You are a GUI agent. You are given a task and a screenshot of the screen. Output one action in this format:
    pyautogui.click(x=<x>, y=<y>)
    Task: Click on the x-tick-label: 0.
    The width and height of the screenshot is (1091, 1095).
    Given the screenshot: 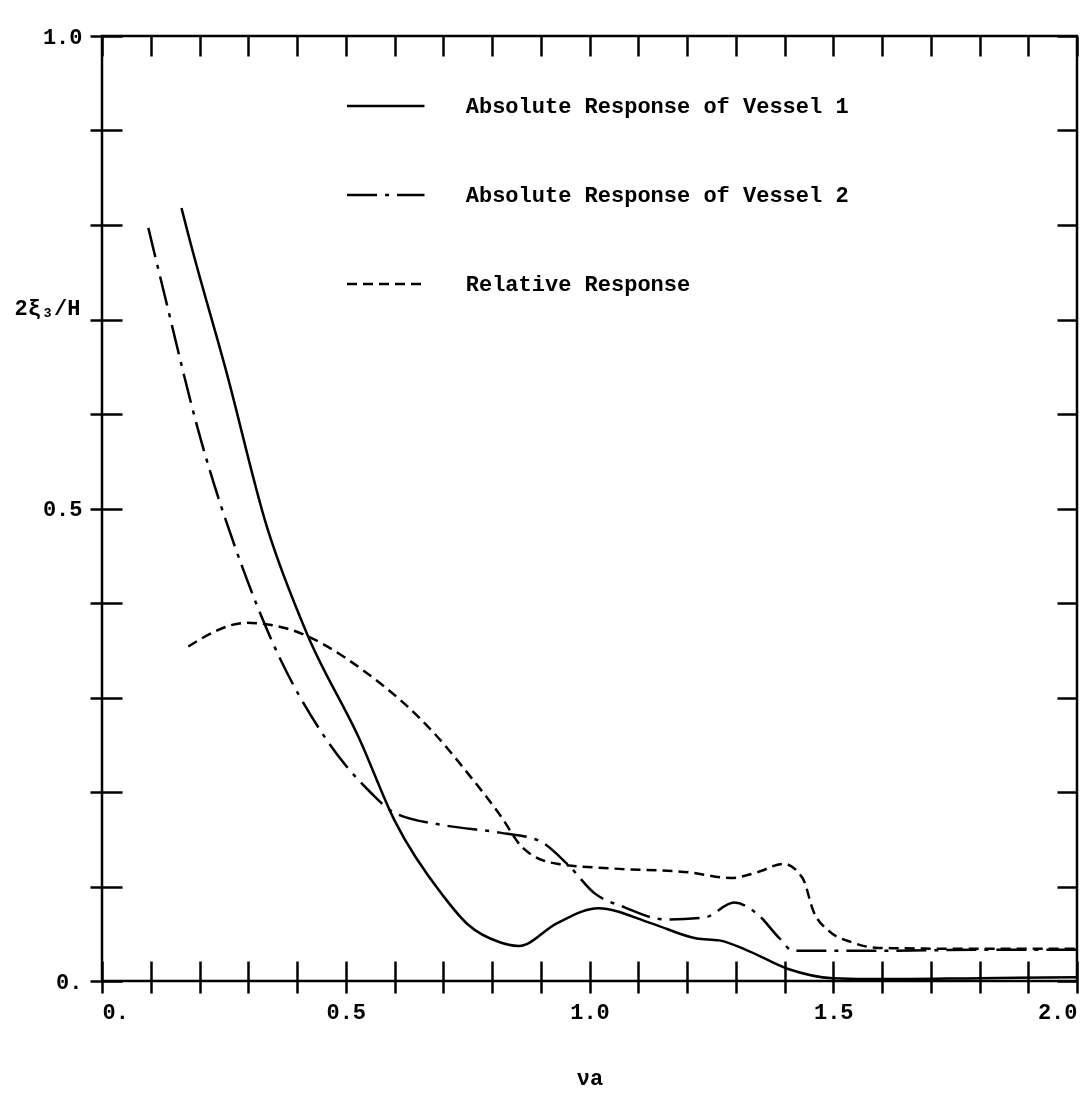 What is the action you would take?
    pyautogui.click(x=115, y=1013)
    